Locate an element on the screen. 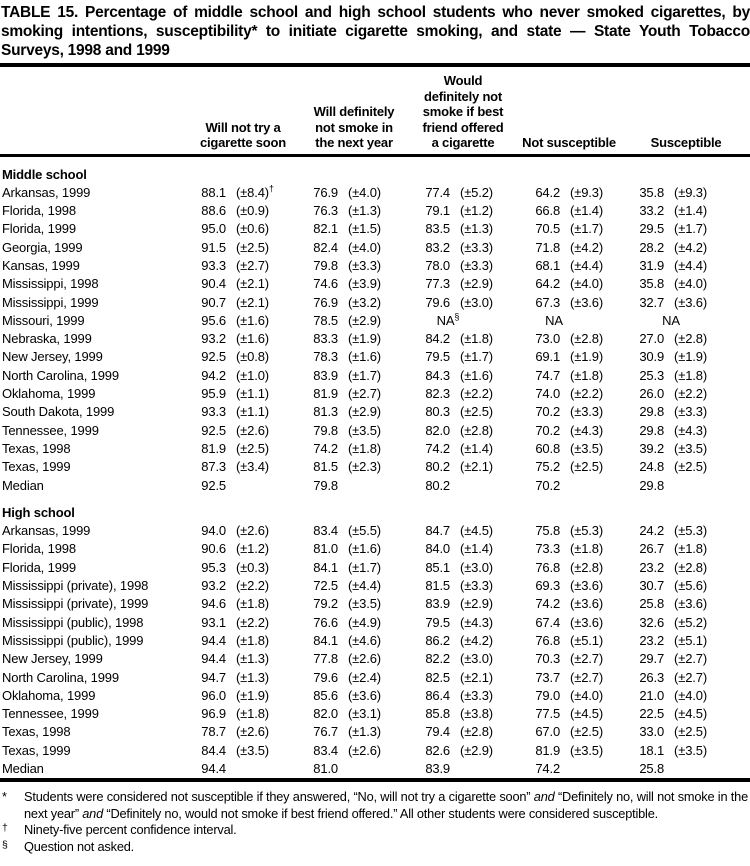 The image size is (750, 866). ci-cell: (±3.5) is located at coordinates (691, 750).